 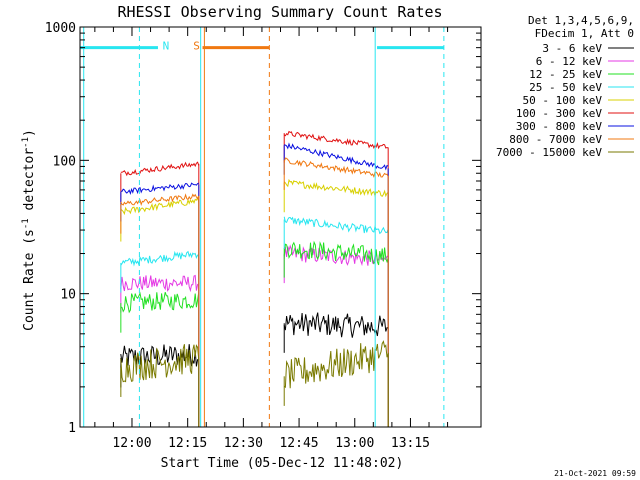 What do you see at coordinates (243, 443) in the screenshot?
I see `x-tick-label: 12:30` at bounding box center [243, 443].